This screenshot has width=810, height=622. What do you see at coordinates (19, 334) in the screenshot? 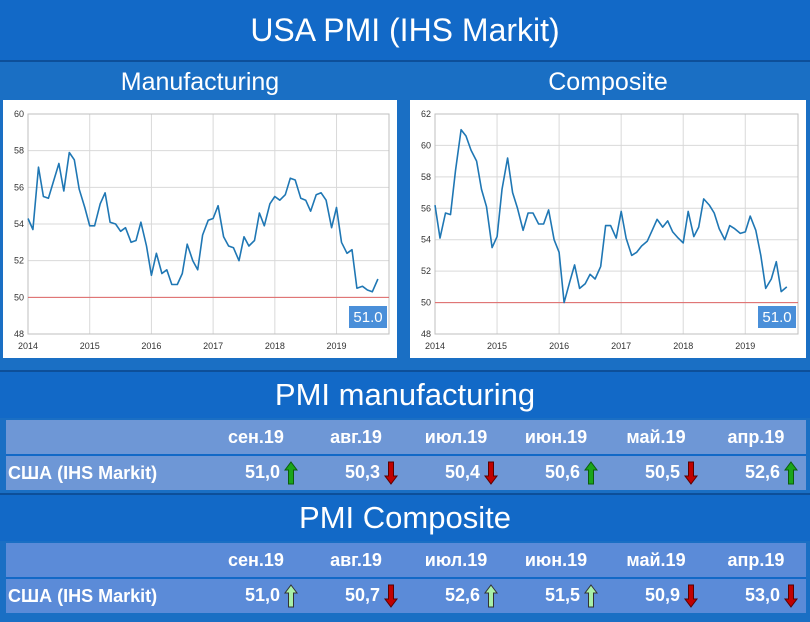
I see `manufacturing-y-tick-label: 48` at bounding box center [19, 334].